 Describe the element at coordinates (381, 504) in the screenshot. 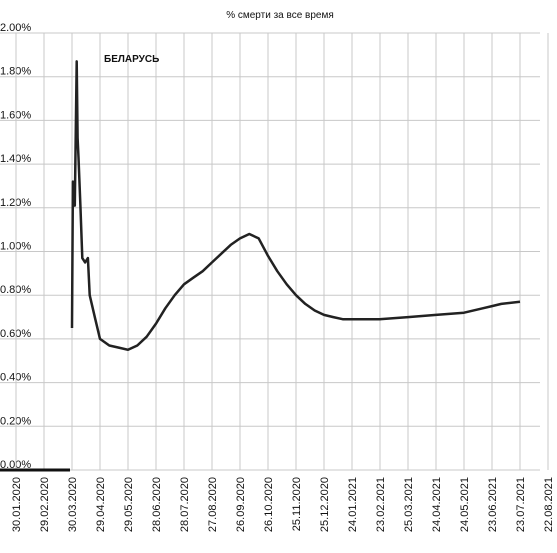

I see `x-tick-label: 23.02.2021` at that location.